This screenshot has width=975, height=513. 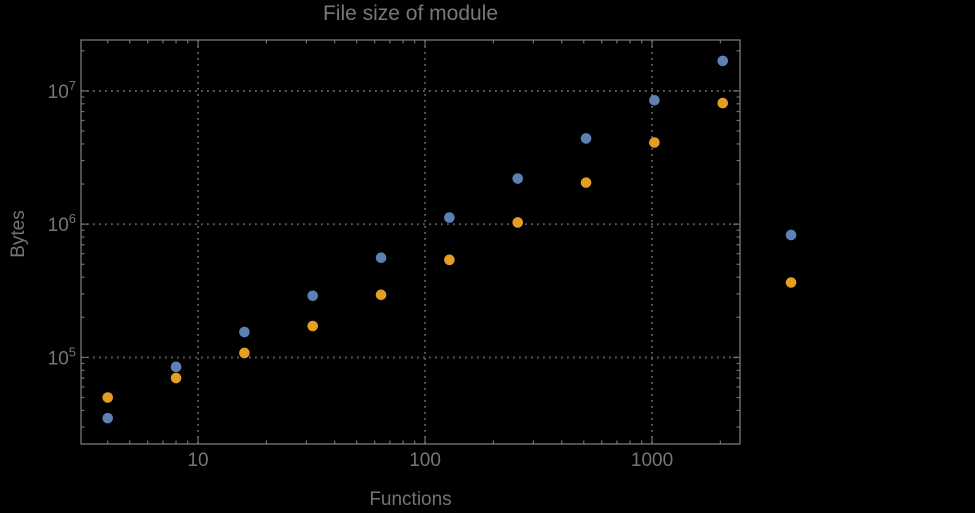 I want to click on y-axis-label: Bytes, so click(x=18, y=234).